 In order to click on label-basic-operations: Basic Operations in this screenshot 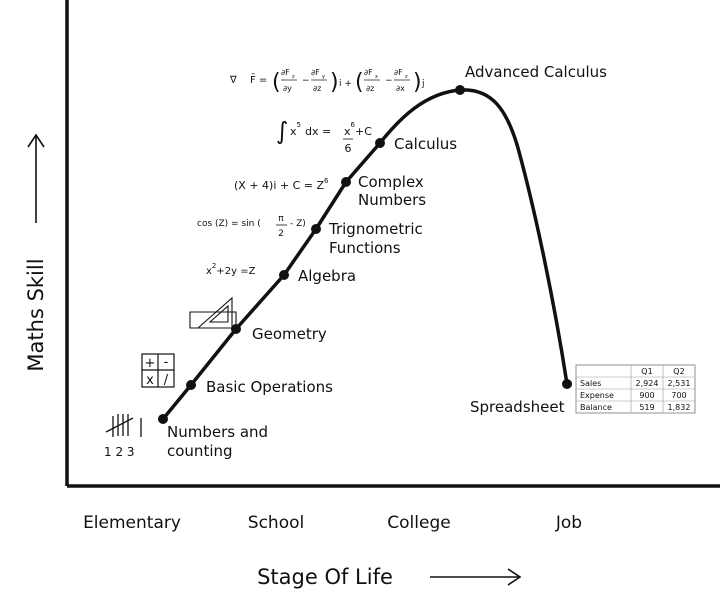, I will do `click(269, 387)`.